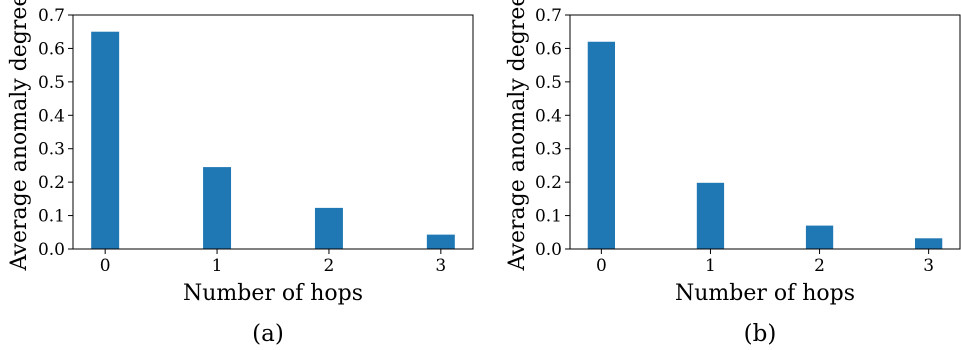 This screenshot has height=350, width=961. I want to click on subfigure-caption: (a), so click(268, 334).